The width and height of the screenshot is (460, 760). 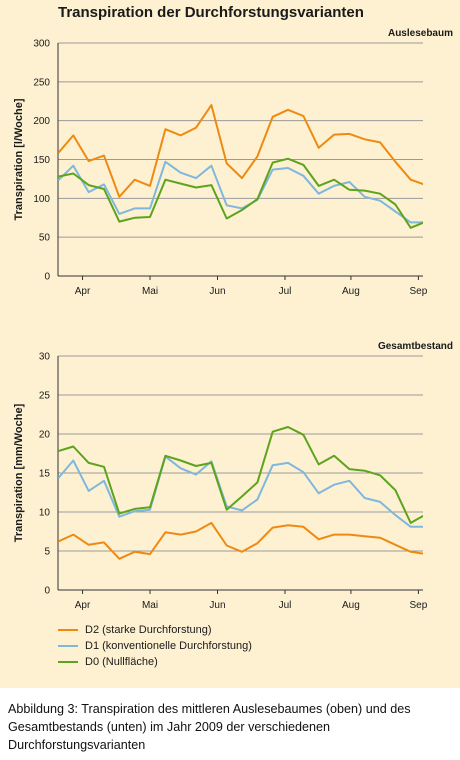 What do you see at coordinates (41, 121) in the screenshot?
I see `panel1-y-tick-label: 200` at bounding box center [41, 121].